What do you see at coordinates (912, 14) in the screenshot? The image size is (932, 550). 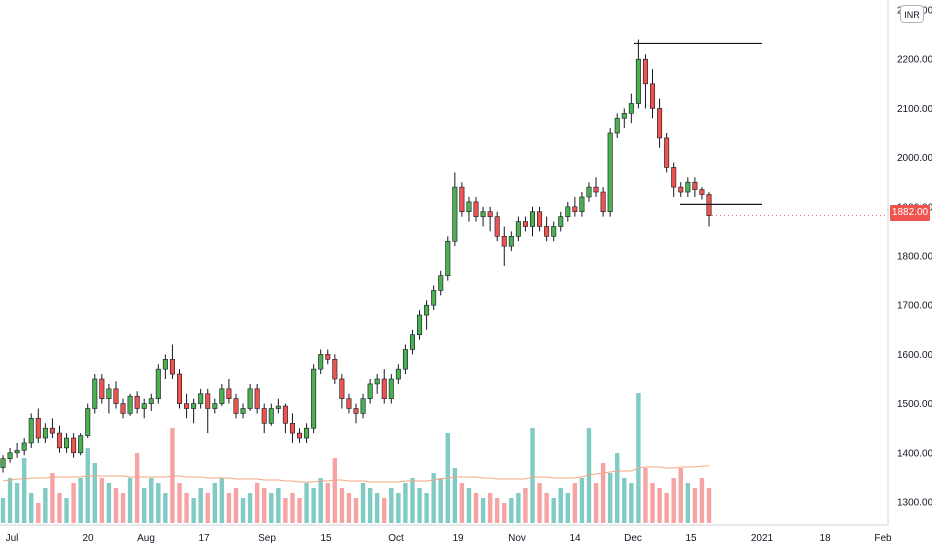 I see `currency-label: INR` at bounding box center [912, 14].